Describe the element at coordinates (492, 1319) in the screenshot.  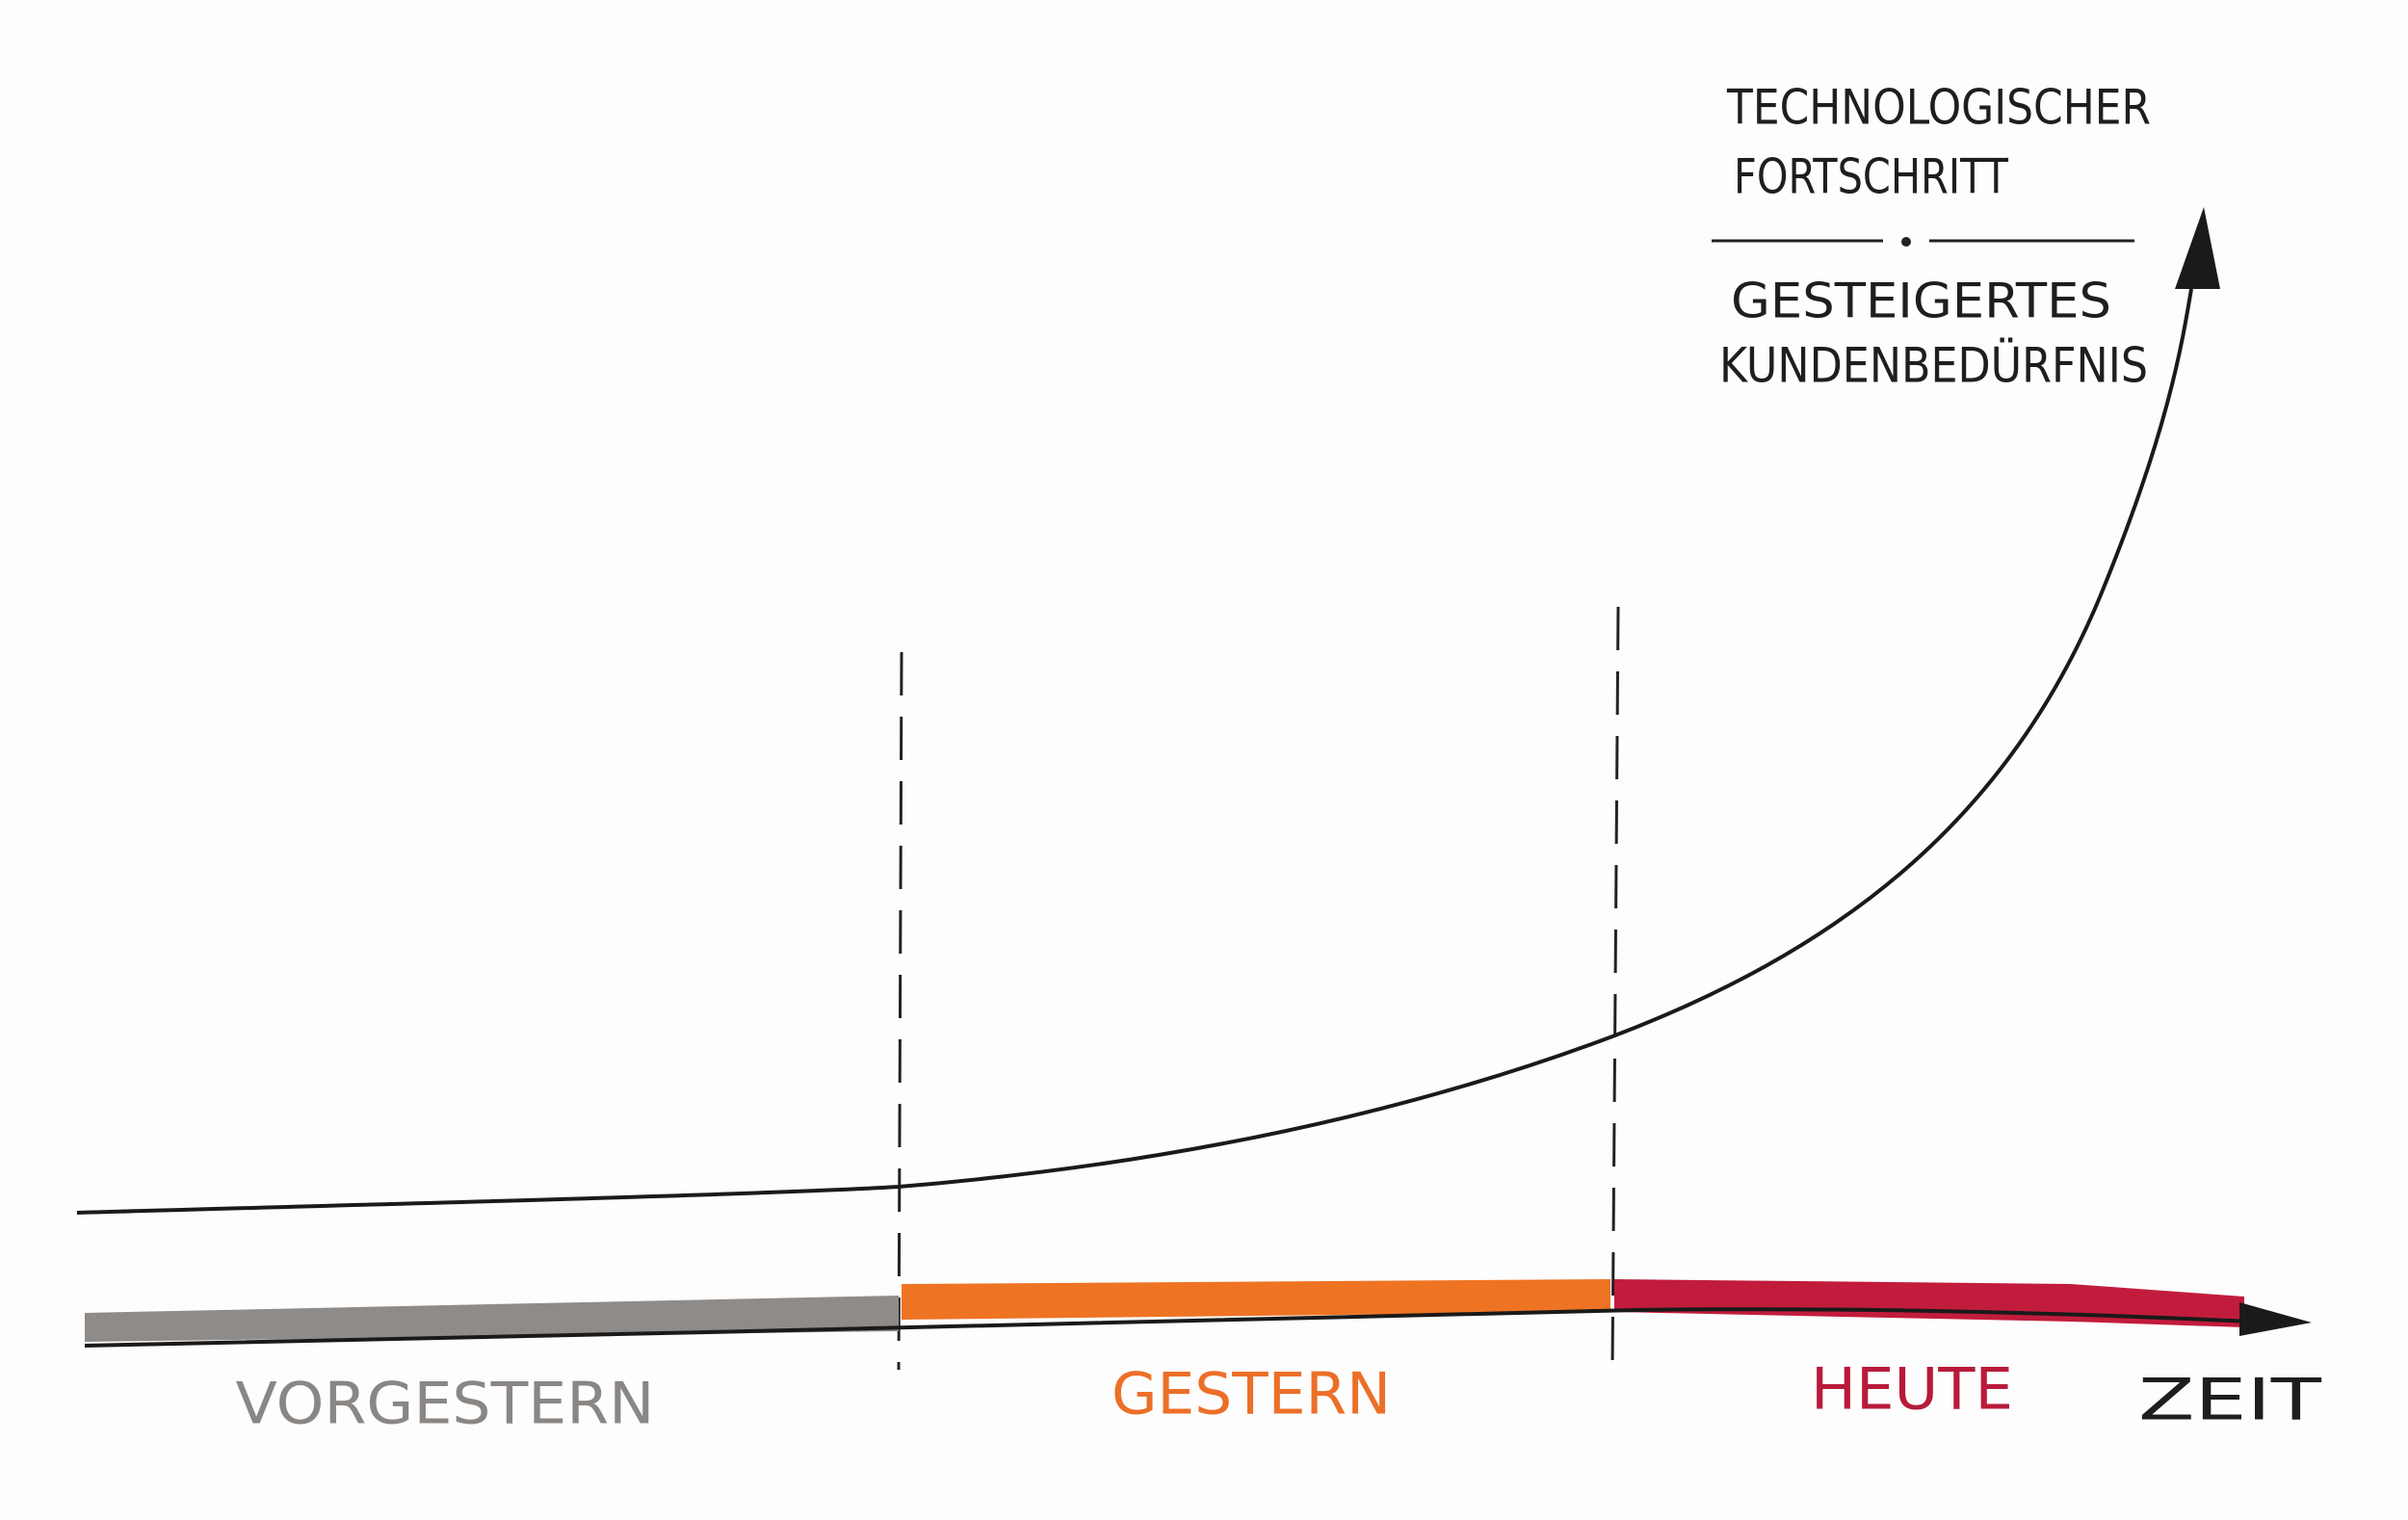
I see `band-vorgestern` at that location.